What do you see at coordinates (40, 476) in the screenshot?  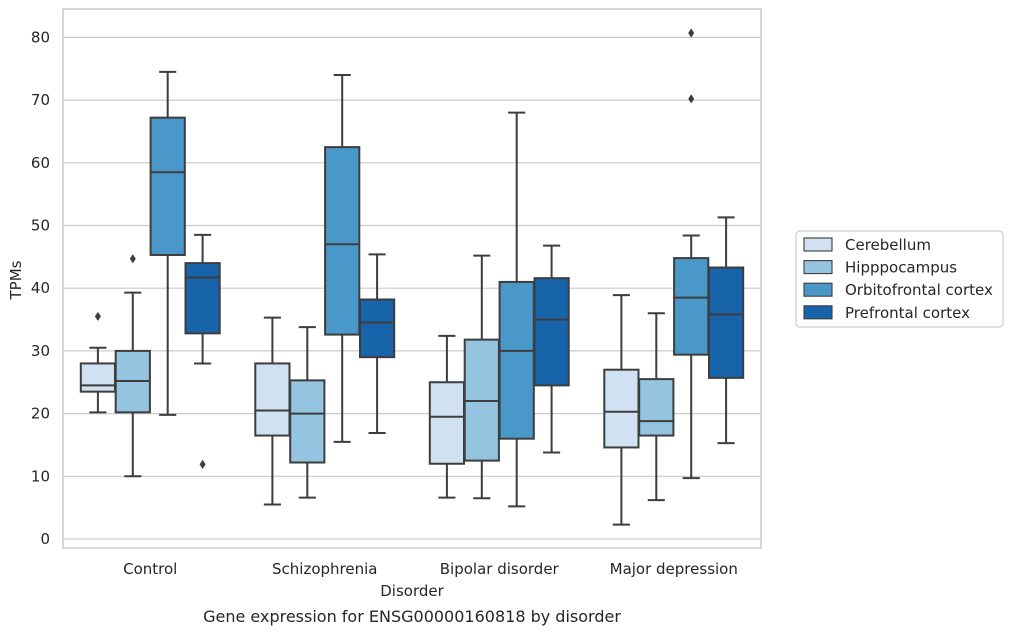 I see `y-tick-label: 10` at bounding box center [40, 476].